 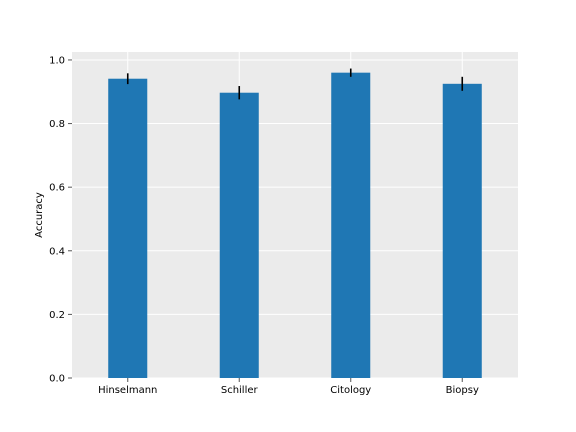 I want to click on y-tick-label: 0.2, so click(x=57, y=315).